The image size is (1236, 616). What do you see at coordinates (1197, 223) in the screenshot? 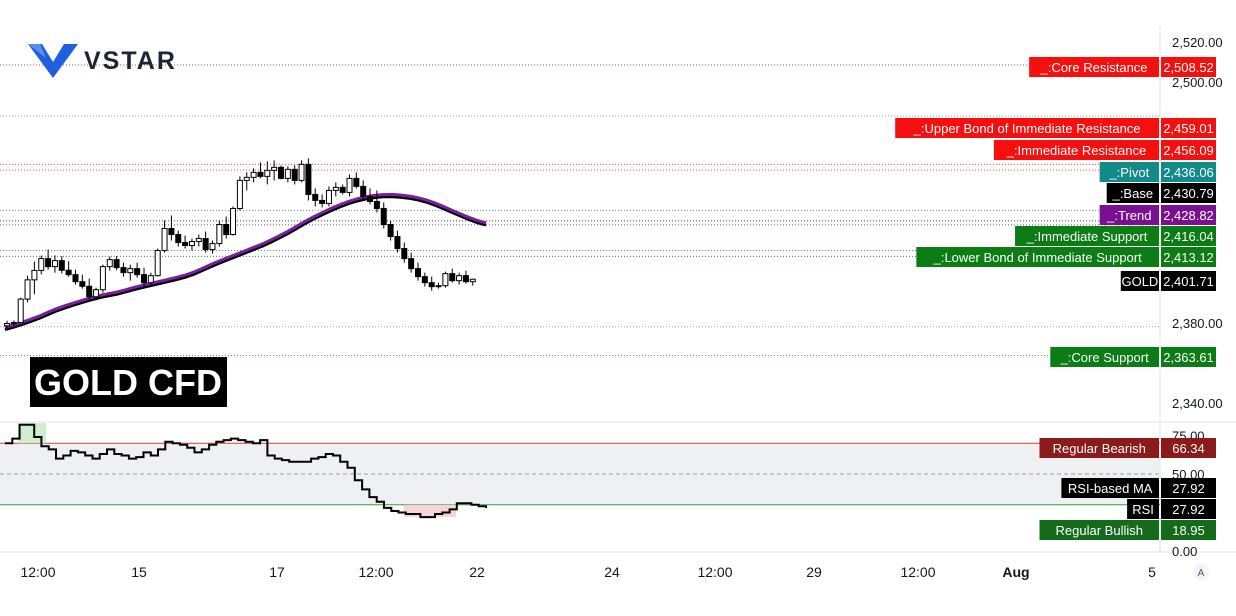
I see `price-axis: 2,520.00 2,500.00 2,380.00 2,340.00` at bounding box center [1197, 223].